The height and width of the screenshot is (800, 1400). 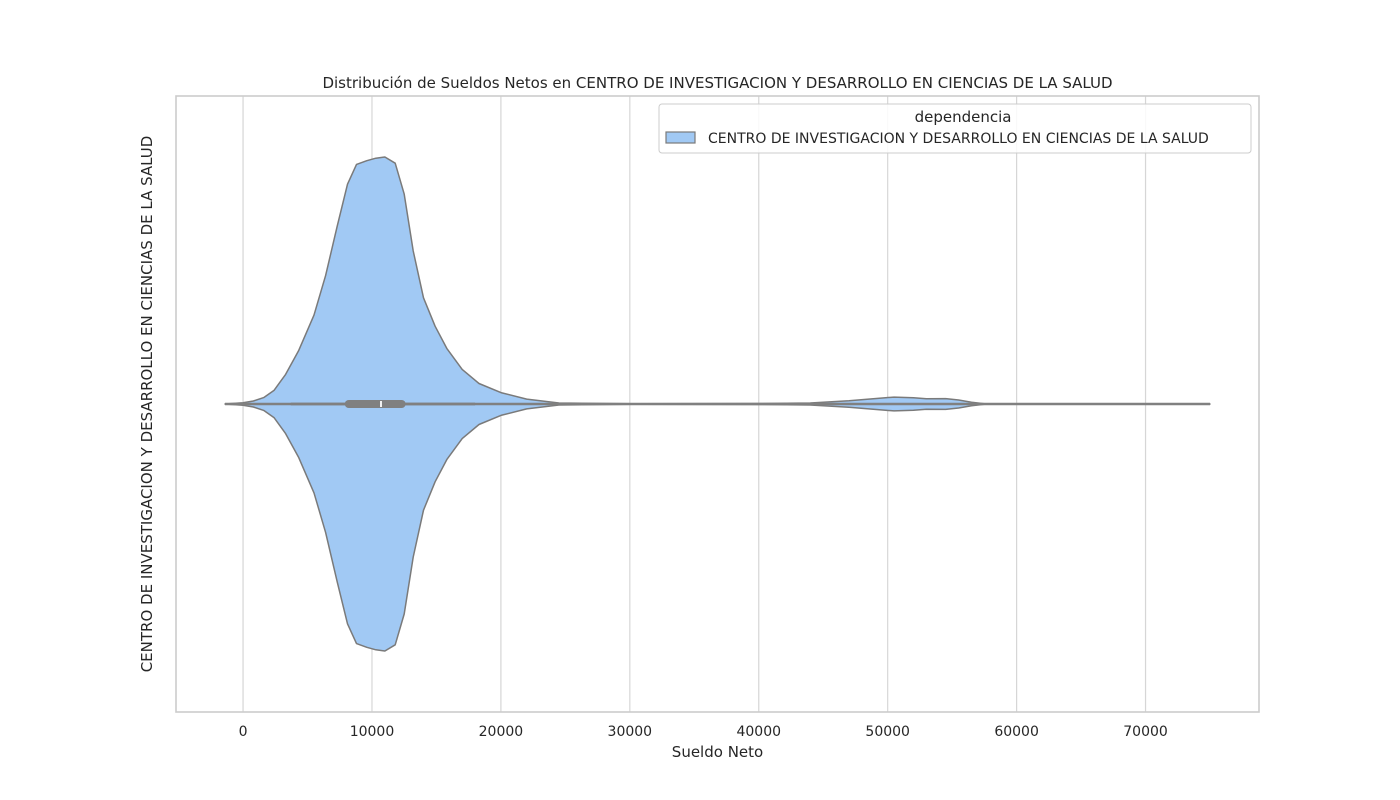 What do you see at coordinates (243, 732) in the screenshot?
I see `x-tick-label: 0` at bounding box center [243, 732].